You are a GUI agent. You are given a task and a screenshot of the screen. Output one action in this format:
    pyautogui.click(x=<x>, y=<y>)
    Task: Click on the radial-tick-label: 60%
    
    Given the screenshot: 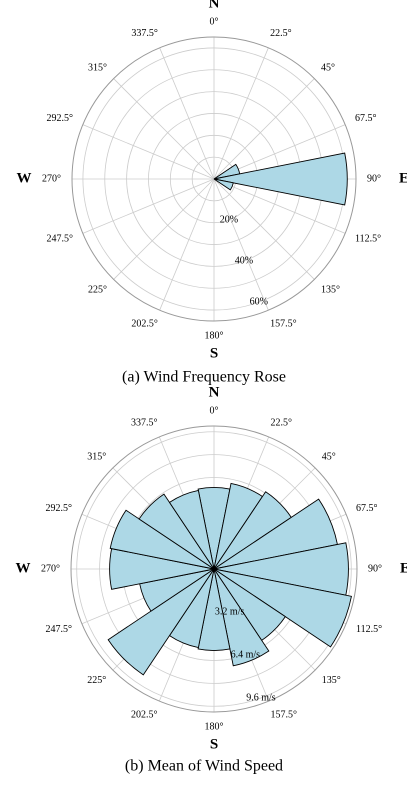 What is the action you would take?
    pyautogui.click(x=259, y=301)
    